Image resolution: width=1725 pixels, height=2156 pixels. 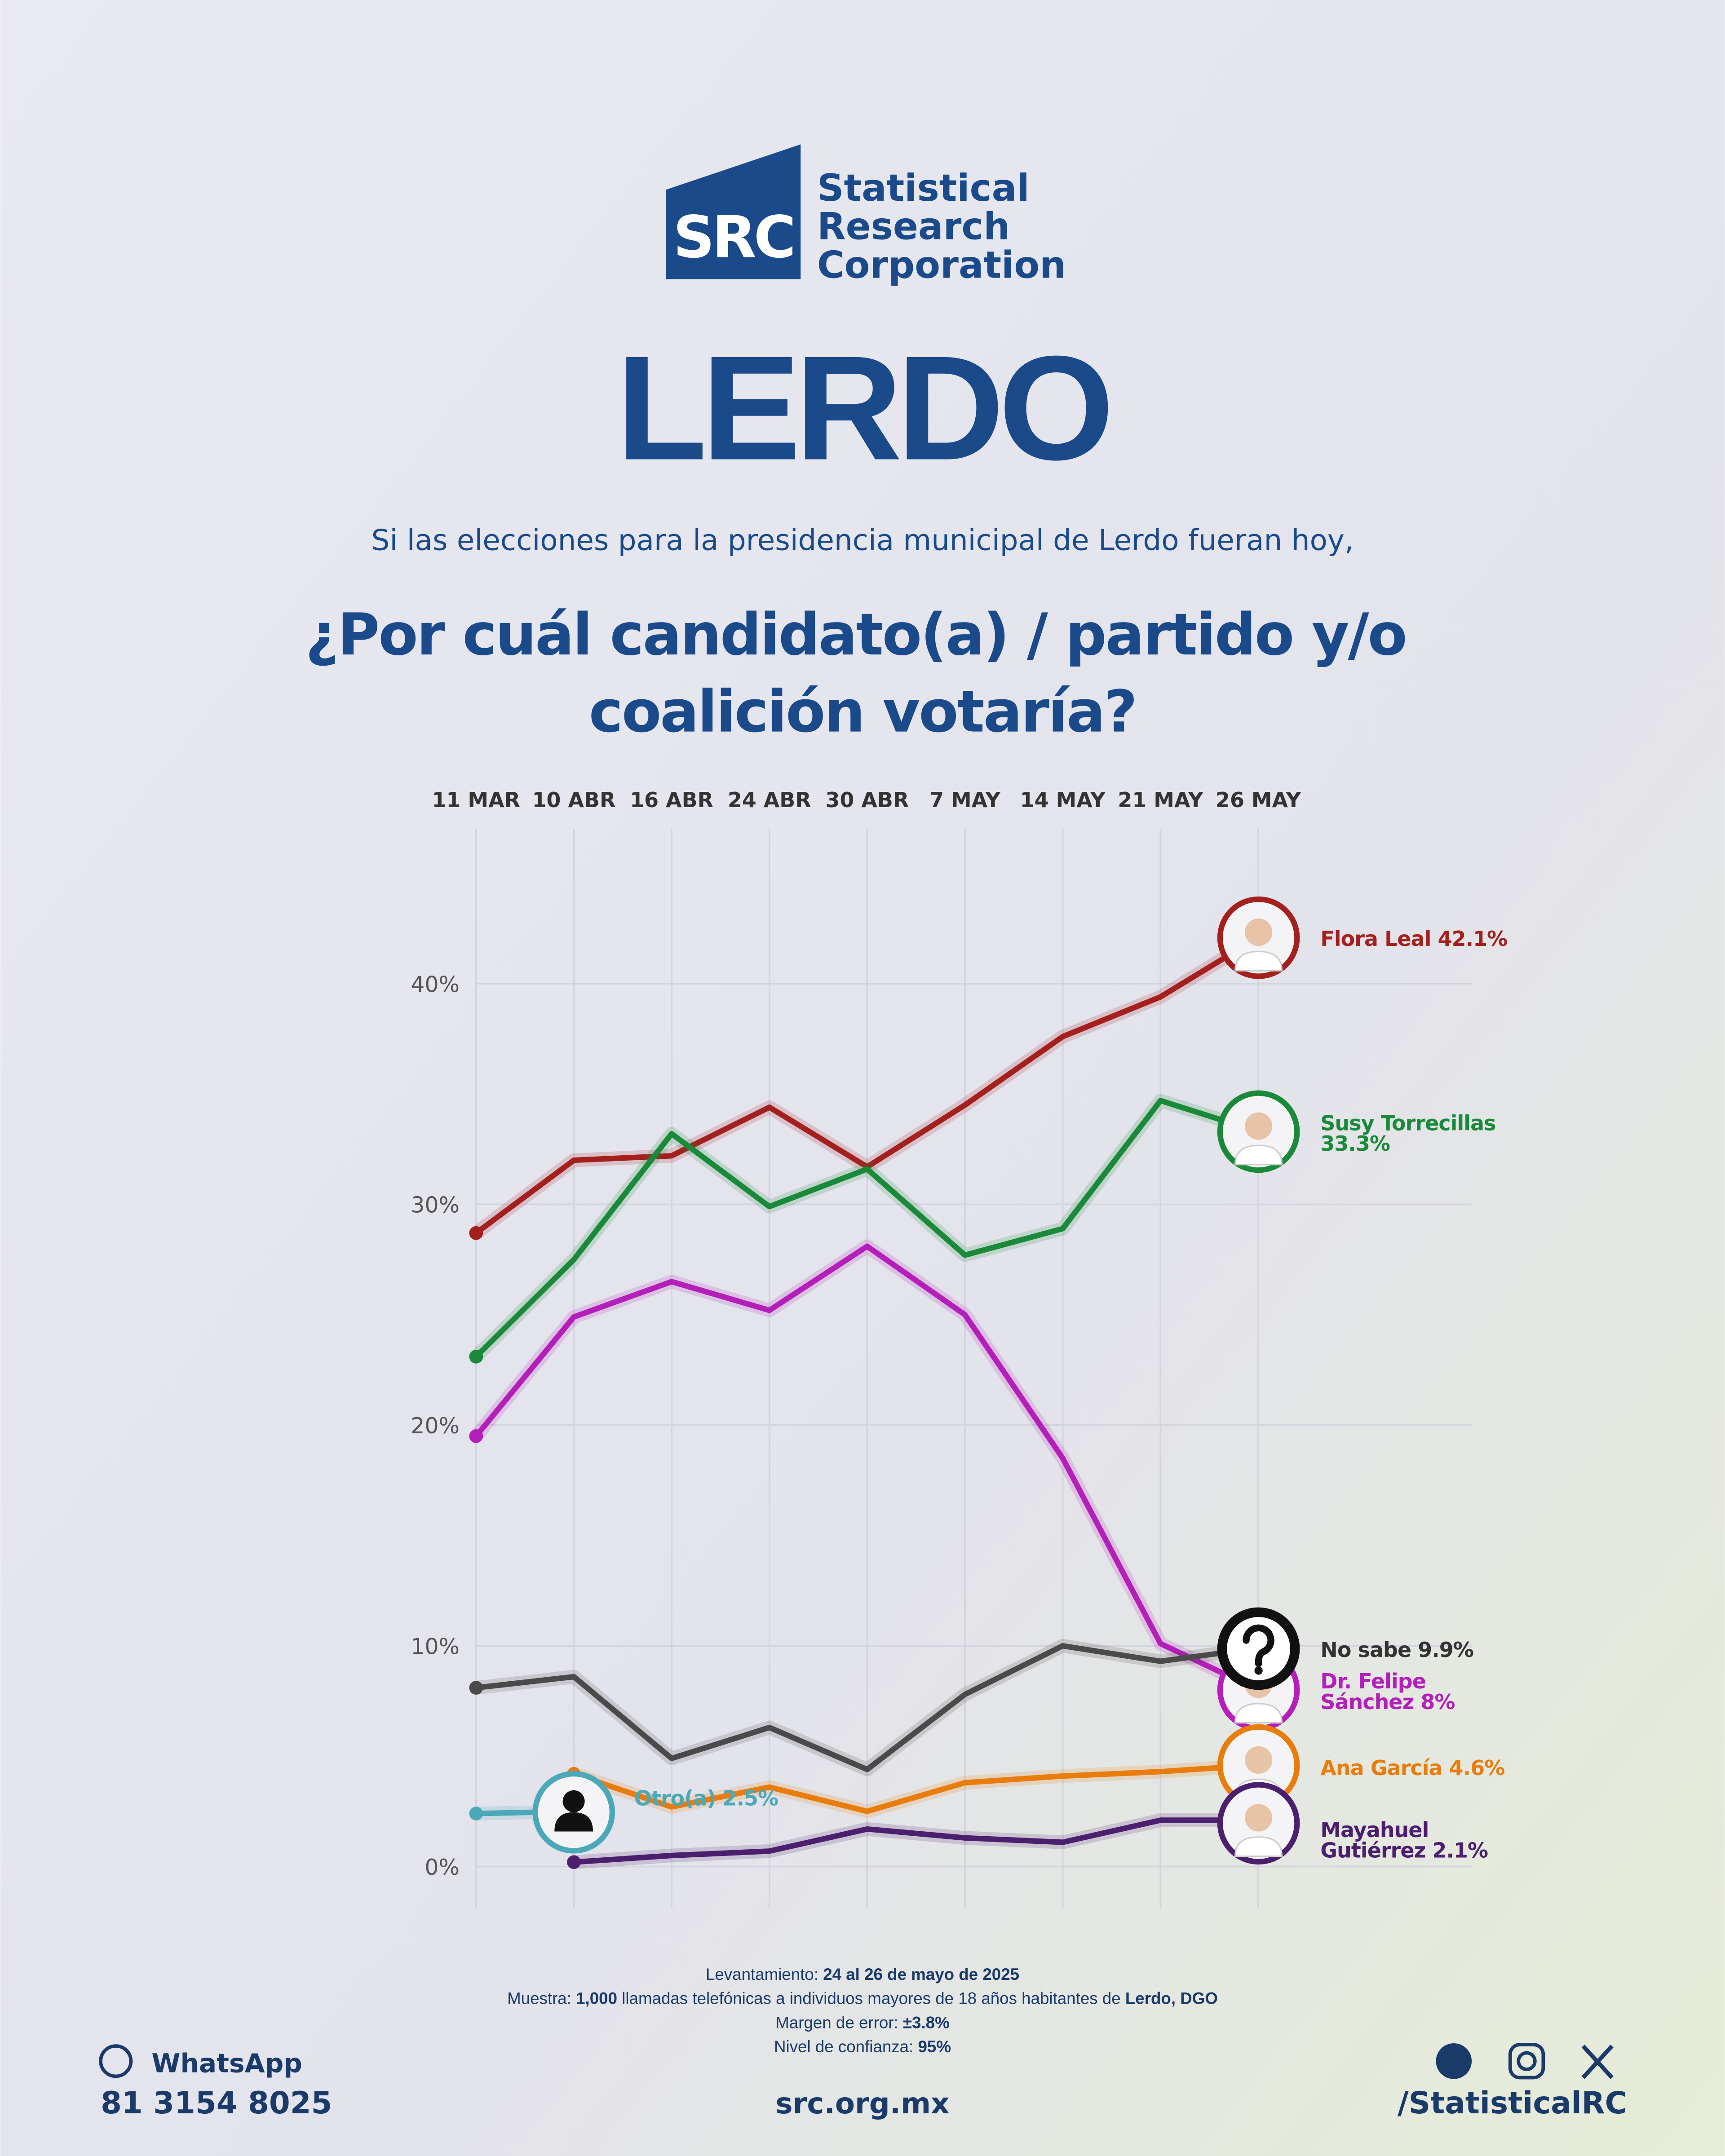 I want to click on social-handle: /StatisticalRC, so click(x=1512, y=2103).